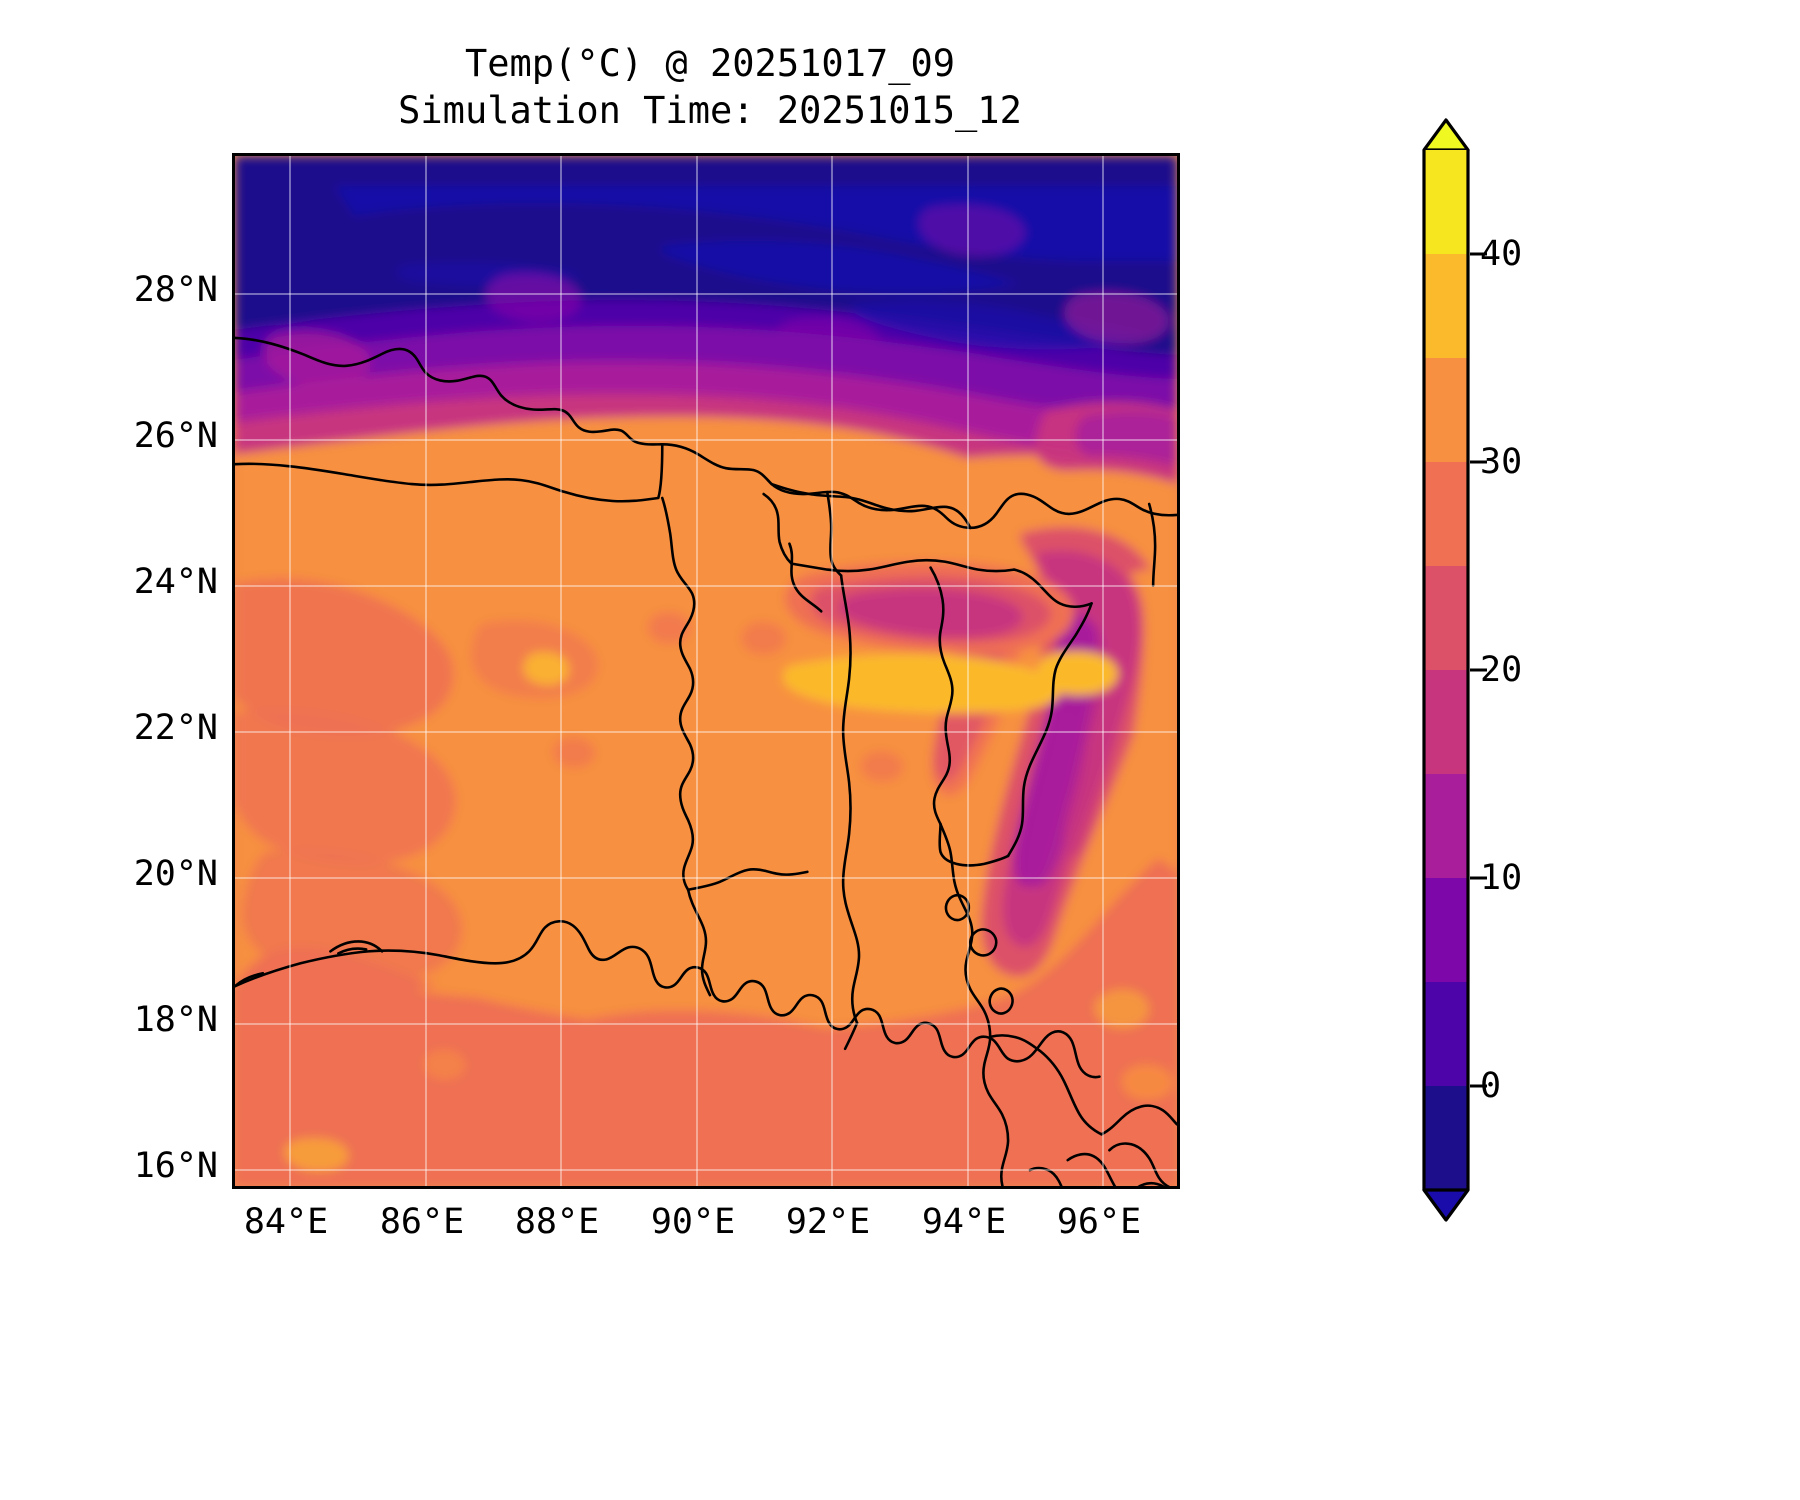 Image resolution: width=1800 pixels, height=1500 pixels. Describe the element at coordinates (850, 799) in the screenshot. I see `brahmaputra-jamuna-river` at that location.